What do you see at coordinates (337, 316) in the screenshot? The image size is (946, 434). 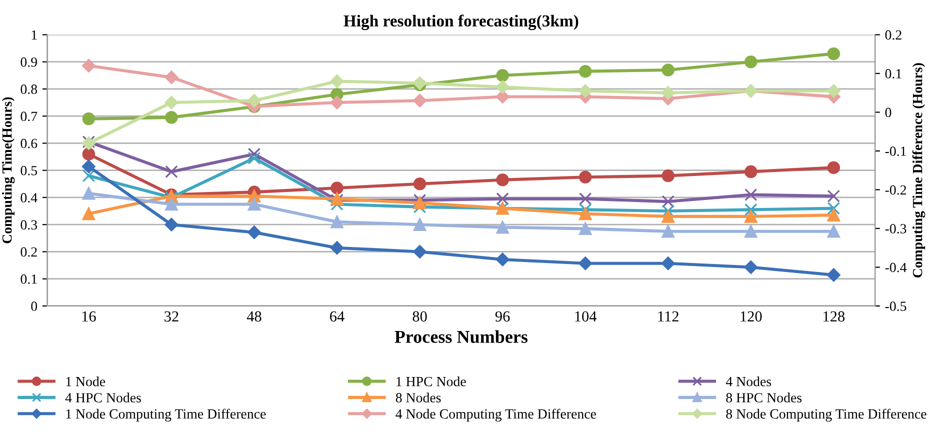 I see `x-tick-label: 64` at bounding box center [337, 316].